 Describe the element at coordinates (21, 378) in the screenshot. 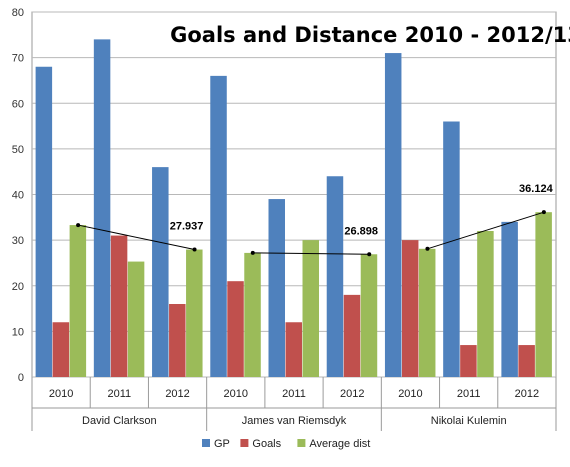

I see `y-tick-label: 0` at that location.